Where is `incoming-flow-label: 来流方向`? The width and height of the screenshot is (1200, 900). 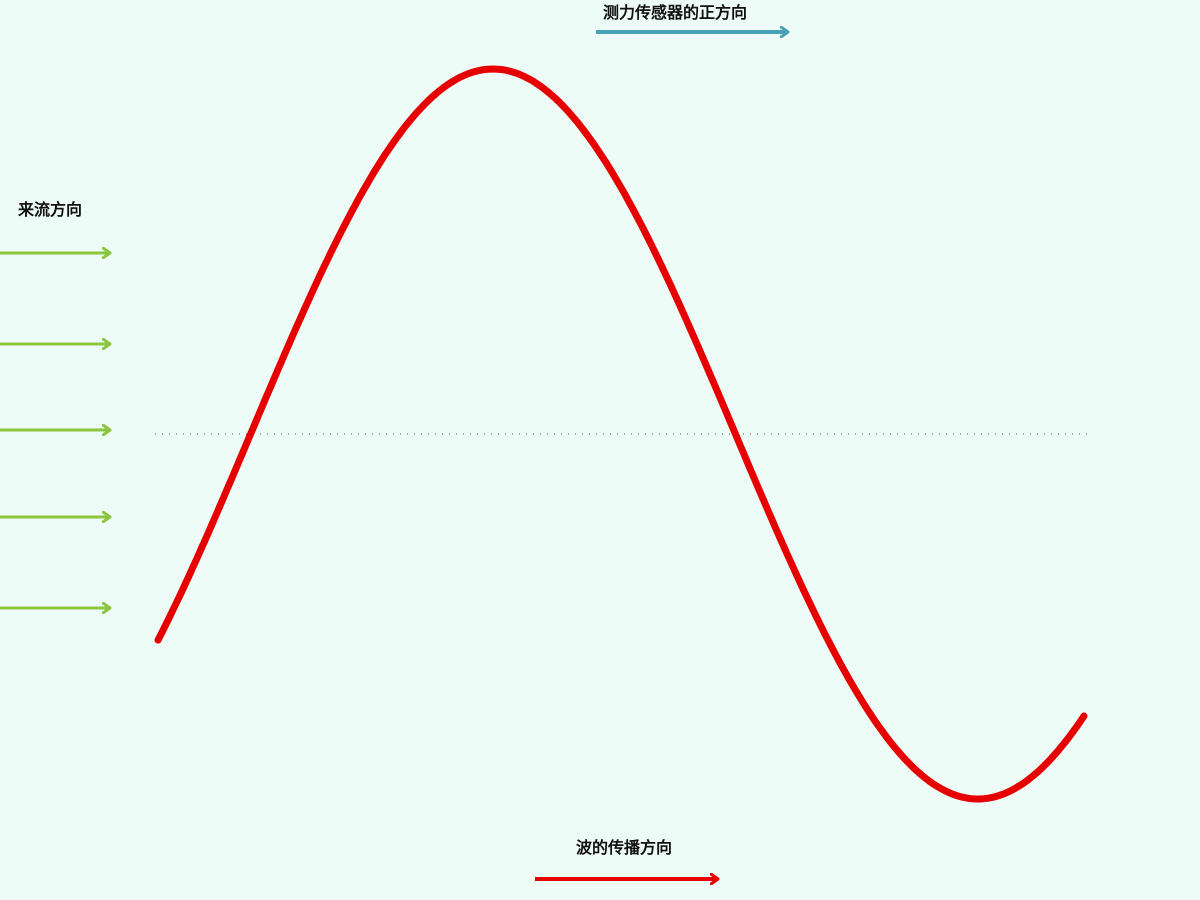
incoming-flow-label: 来流方向 is located at coordinates (50, 209).